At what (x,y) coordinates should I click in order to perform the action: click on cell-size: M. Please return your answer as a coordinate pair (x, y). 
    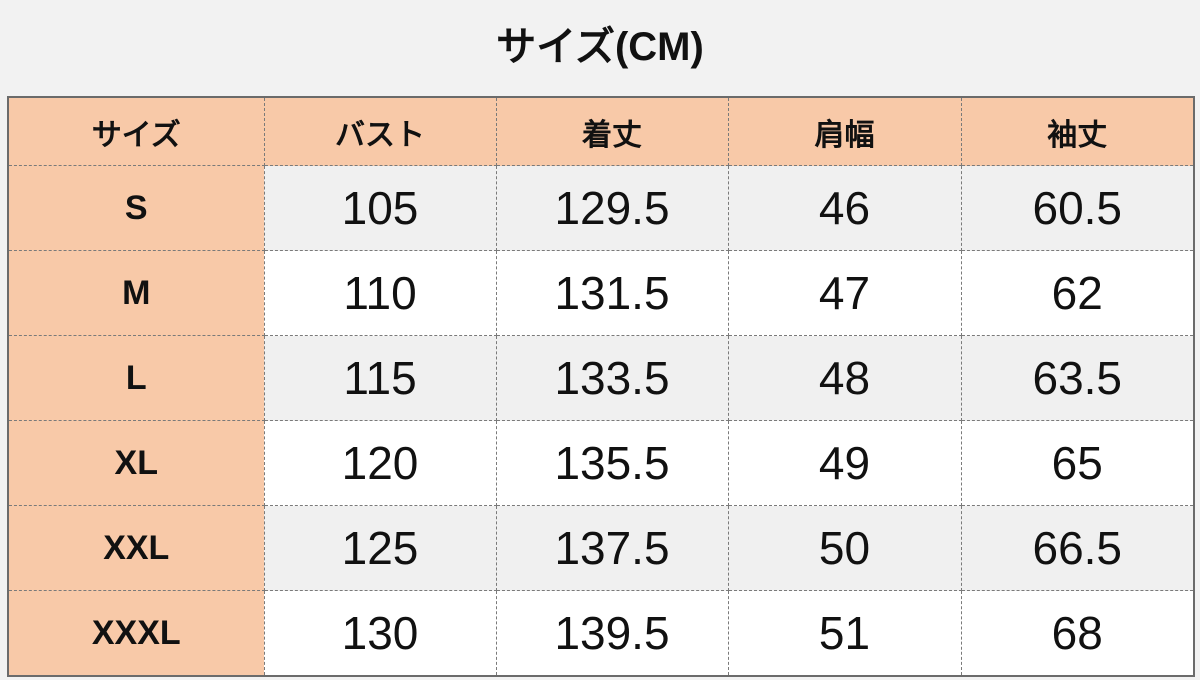
    Looking at the image, I should click on (136, 293).